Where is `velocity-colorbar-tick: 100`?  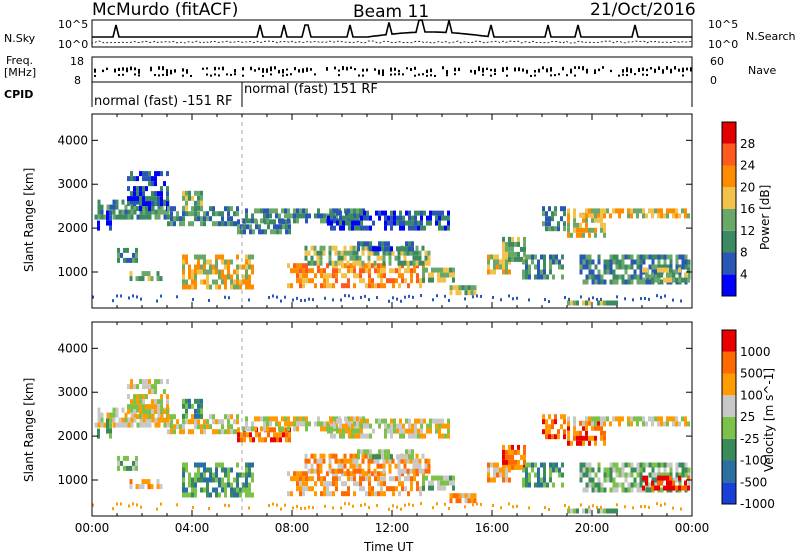 velocity-colorbar-tick: 100 is located at coordinates (751, 395).